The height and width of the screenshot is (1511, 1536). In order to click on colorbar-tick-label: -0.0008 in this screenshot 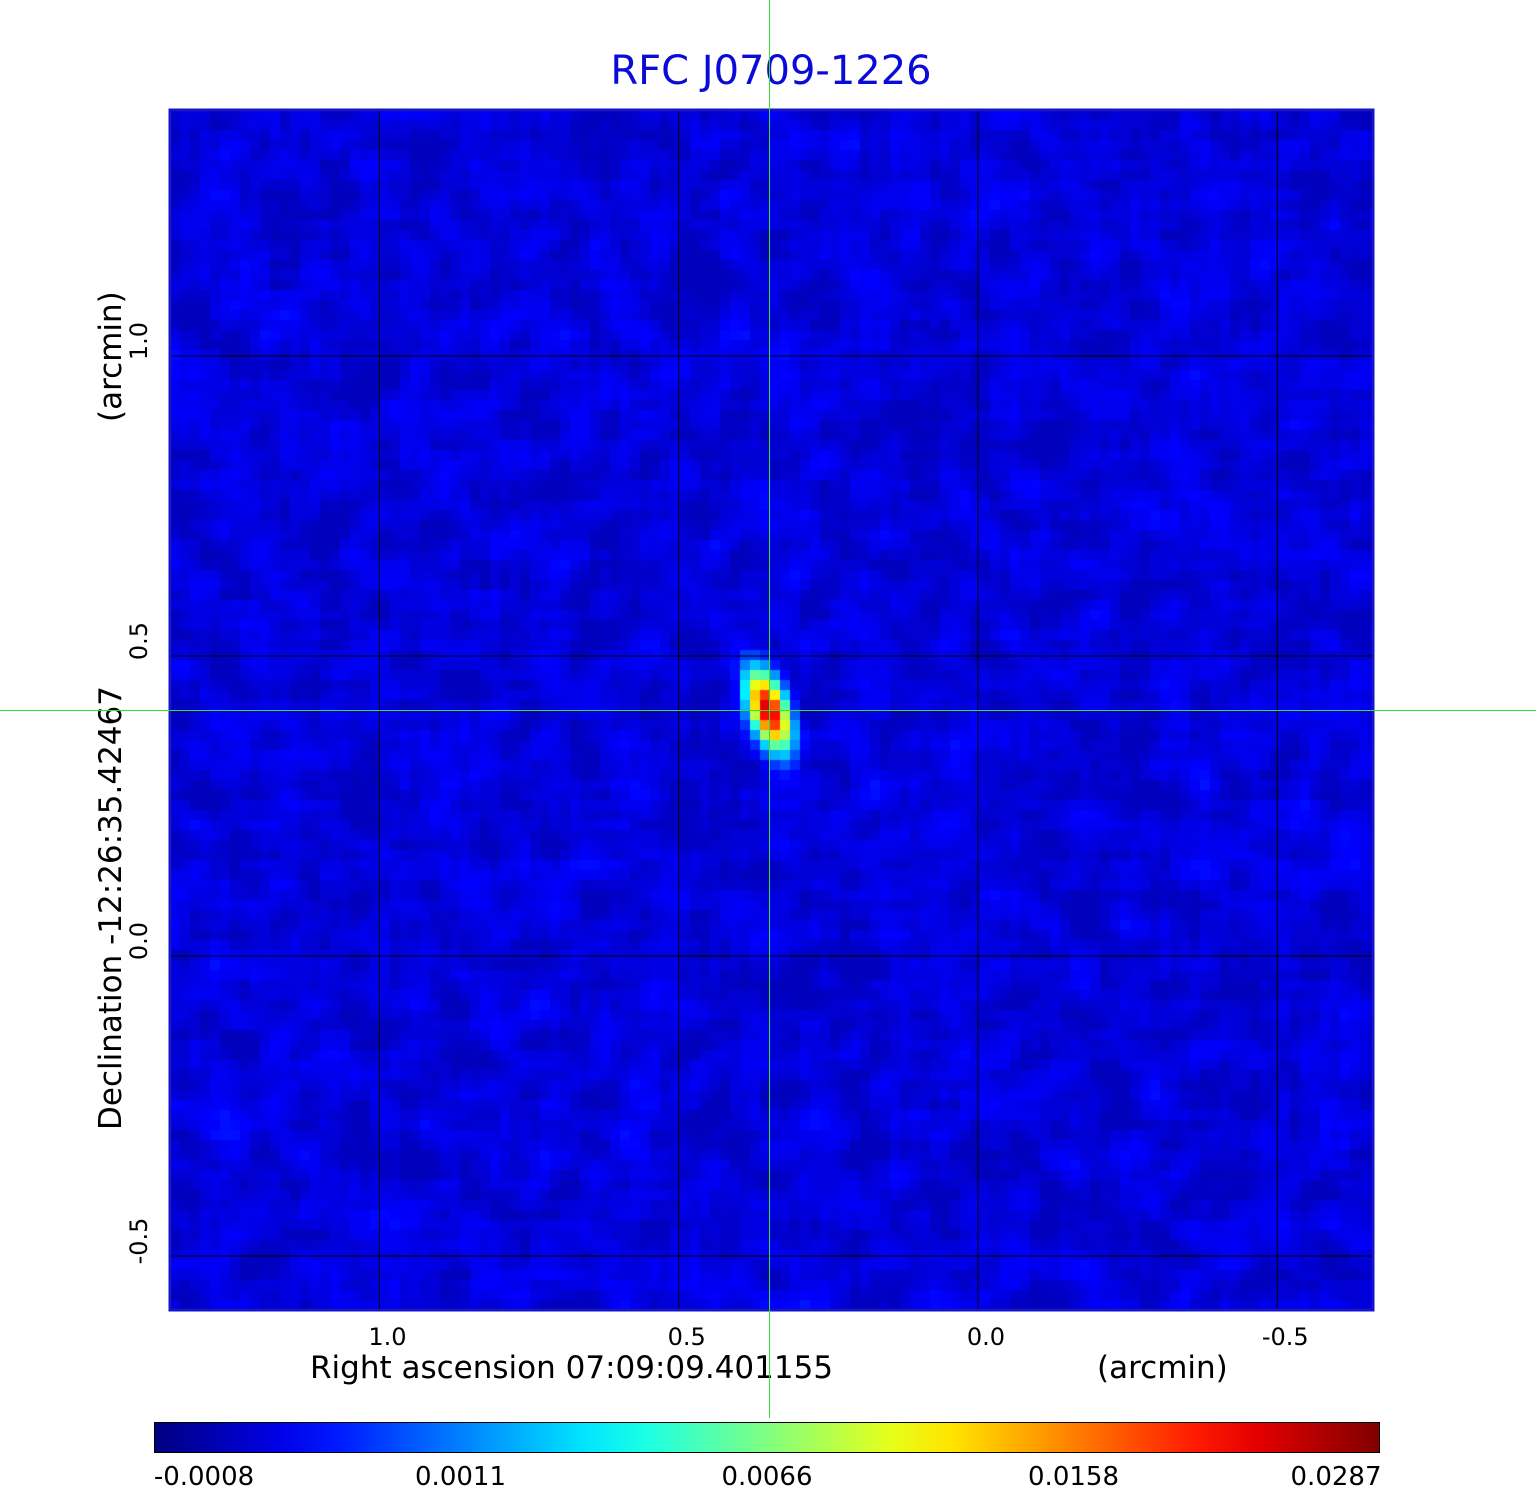, I will do `click(204, 1477)`.